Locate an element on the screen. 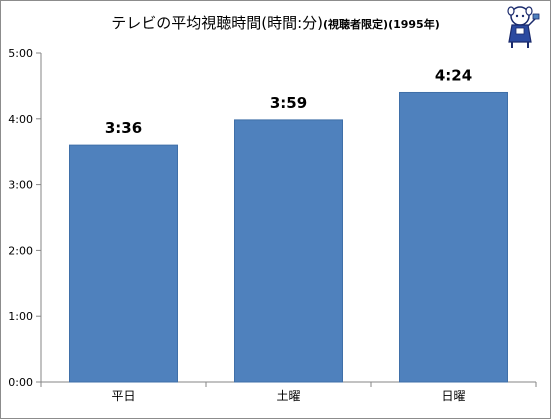 The height and width of the screenshot is (419, 551). y-tick-label: 3:00 is located at coordinates (20, 185).